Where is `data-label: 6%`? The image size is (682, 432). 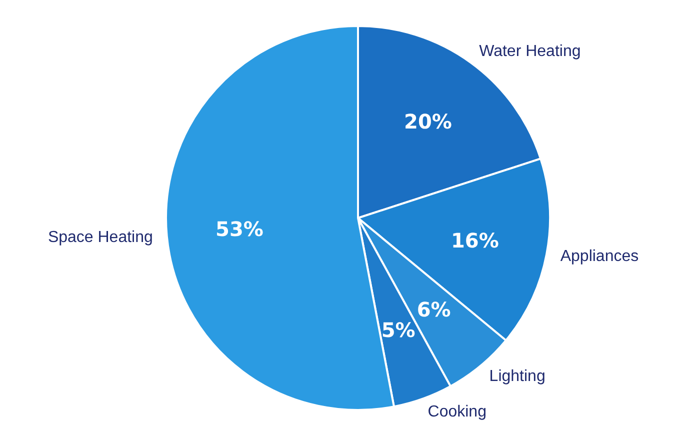 data-label: 6% is located at coordinates (433, 310).